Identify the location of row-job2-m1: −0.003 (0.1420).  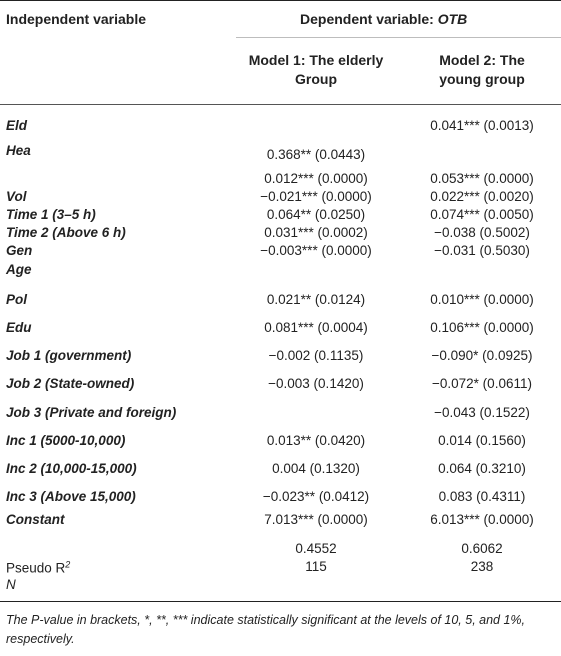
(316, 383).